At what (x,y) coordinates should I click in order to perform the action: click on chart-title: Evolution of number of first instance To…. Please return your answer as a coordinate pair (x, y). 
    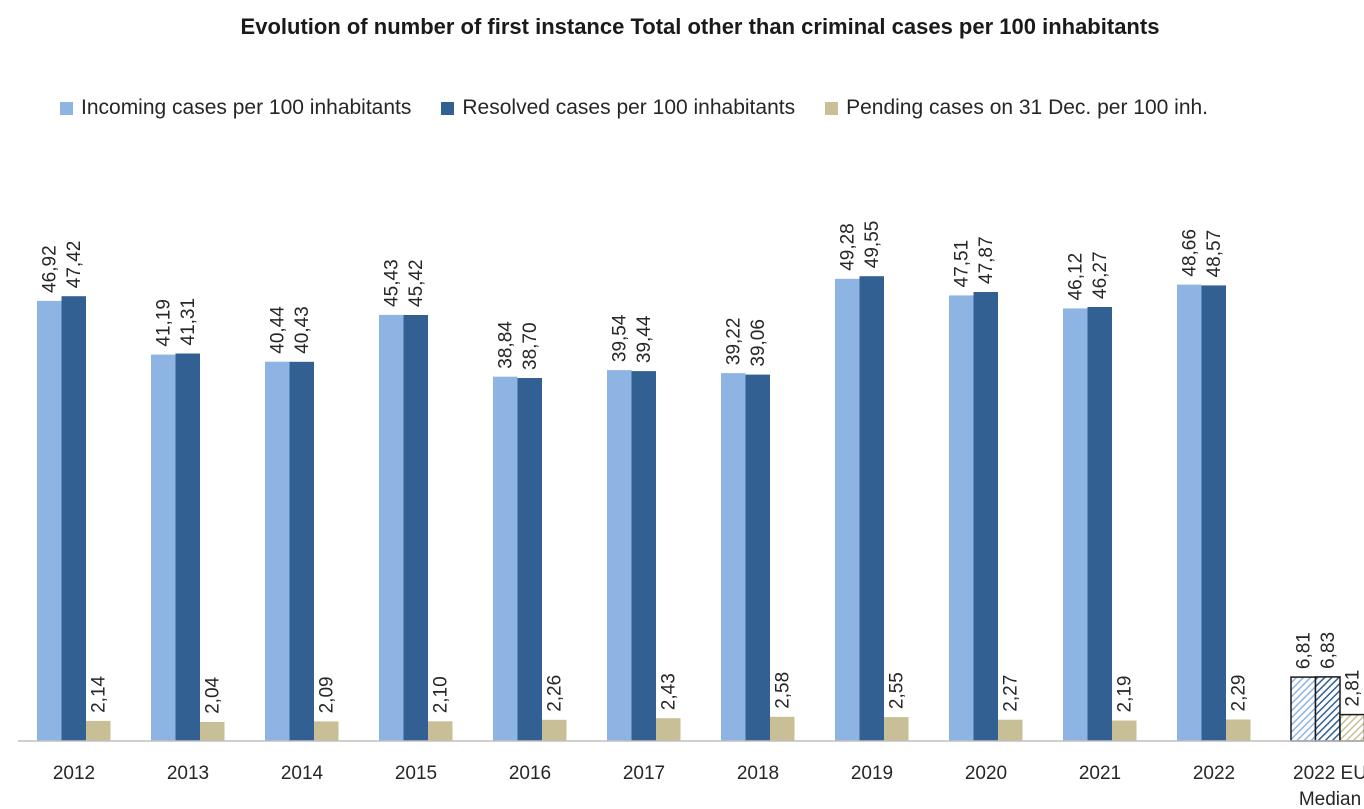
    Looking at the image, I should click on (700, 26).